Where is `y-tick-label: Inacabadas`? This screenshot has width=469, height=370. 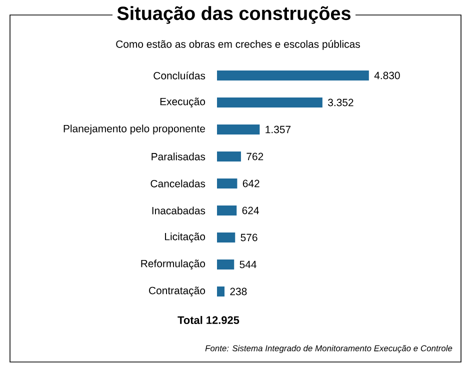
y-tick-label: Inacabadas is located at coordinates (179, 210).